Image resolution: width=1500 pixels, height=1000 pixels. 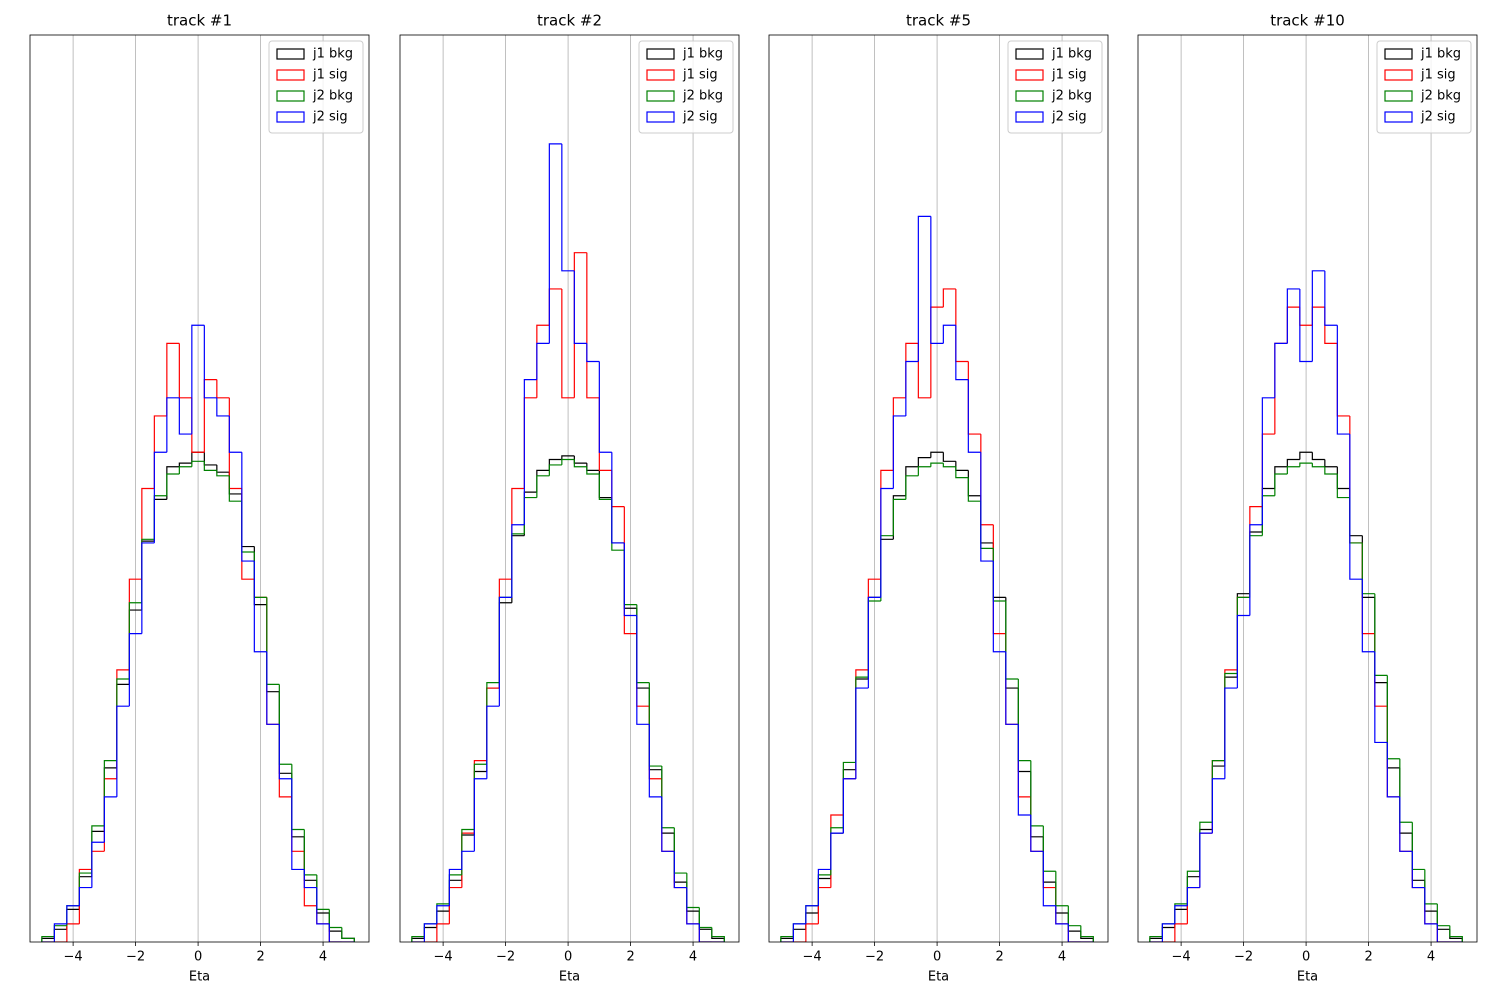 What do you see at coordinates (1368, 957) in the screenshot?
I see `x-tick-label: 2` at bounding box center [1368, 957].